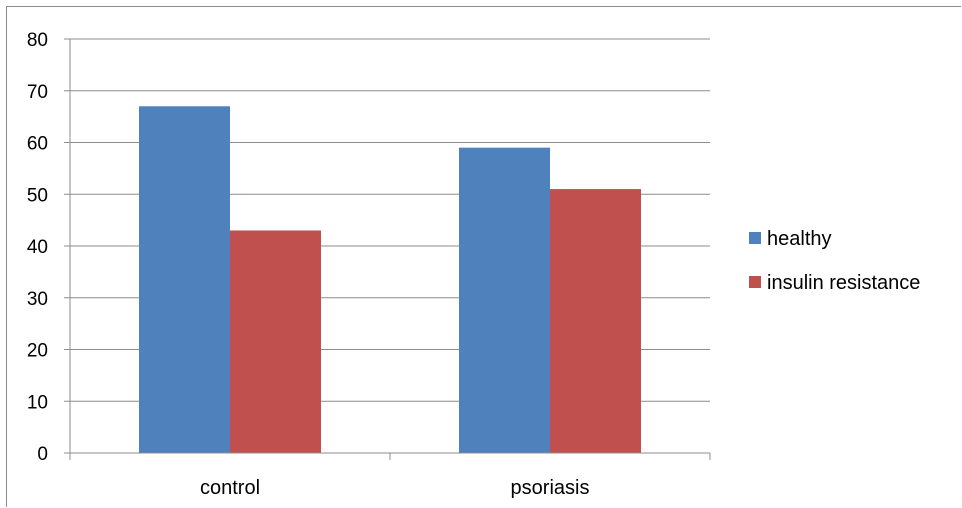  Describe the element at coordinates (230, 488) in the screenshot. I see `x-category-label: control` at that location.